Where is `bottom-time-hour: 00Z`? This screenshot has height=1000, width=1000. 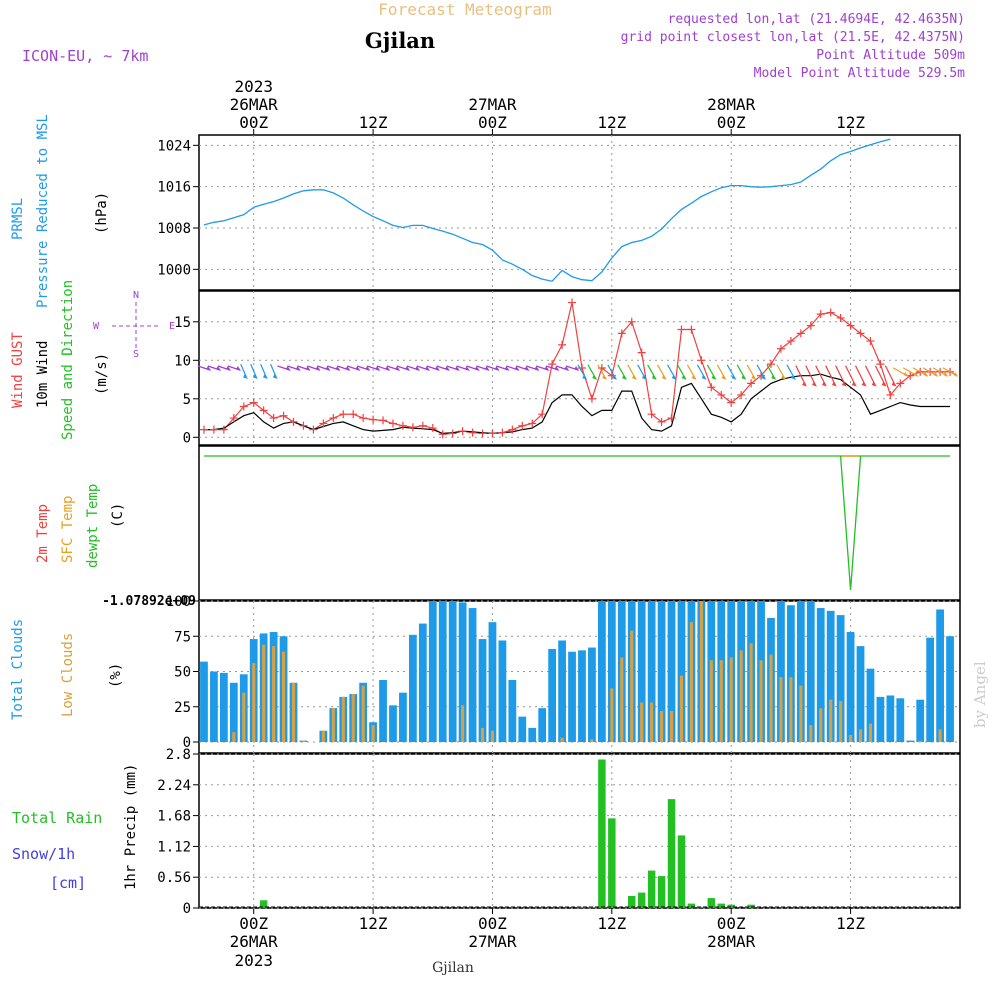 bottom-time-hour: 00Z is located at coordinates (492, 923).